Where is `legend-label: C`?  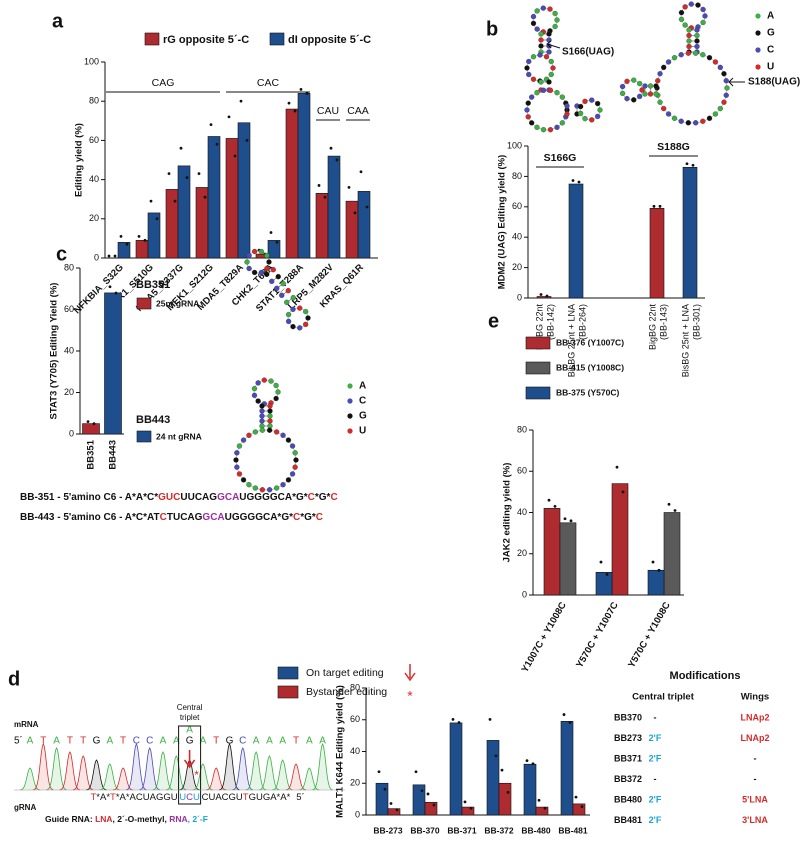
legend-label: C is located at coordinates (362, 401).